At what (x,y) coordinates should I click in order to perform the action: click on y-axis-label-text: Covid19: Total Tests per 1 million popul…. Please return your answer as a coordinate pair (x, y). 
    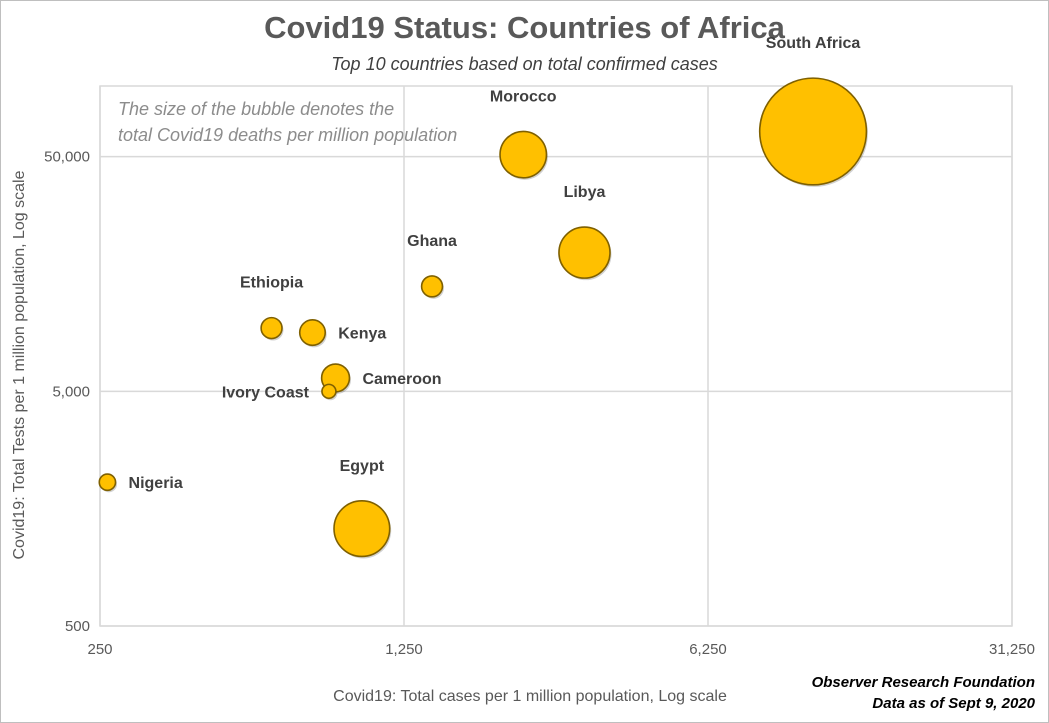
    Looking at the image, I should click on (19, 365).